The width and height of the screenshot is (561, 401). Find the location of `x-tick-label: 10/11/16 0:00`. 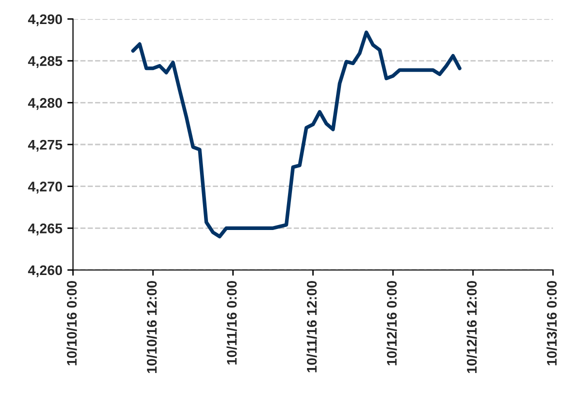

x-tick-label: 10/11/16 0:00 is located at coordinates (231, 322).